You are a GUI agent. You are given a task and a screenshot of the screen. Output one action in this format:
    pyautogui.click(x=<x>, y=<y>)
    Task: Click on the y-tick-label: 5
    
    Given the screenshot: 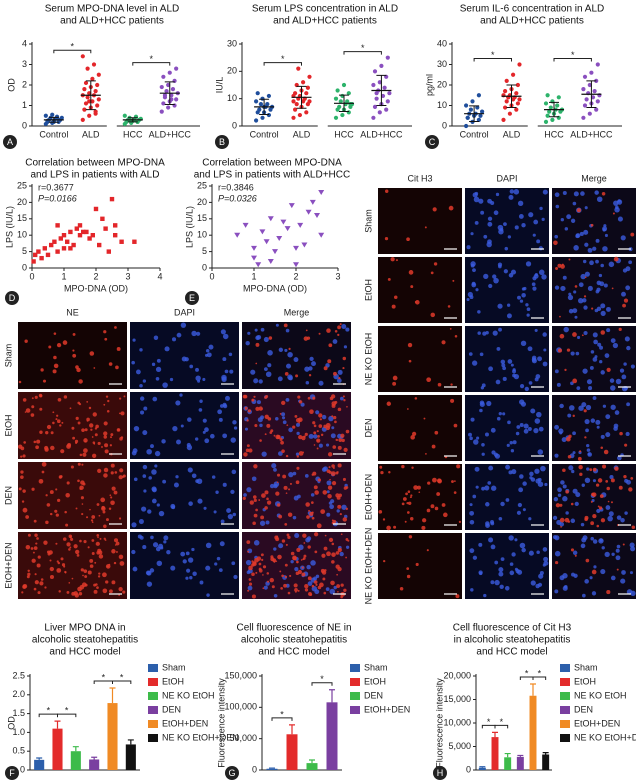 What is the action you would take?
    pyautogui.click(x=204, y=251)
    